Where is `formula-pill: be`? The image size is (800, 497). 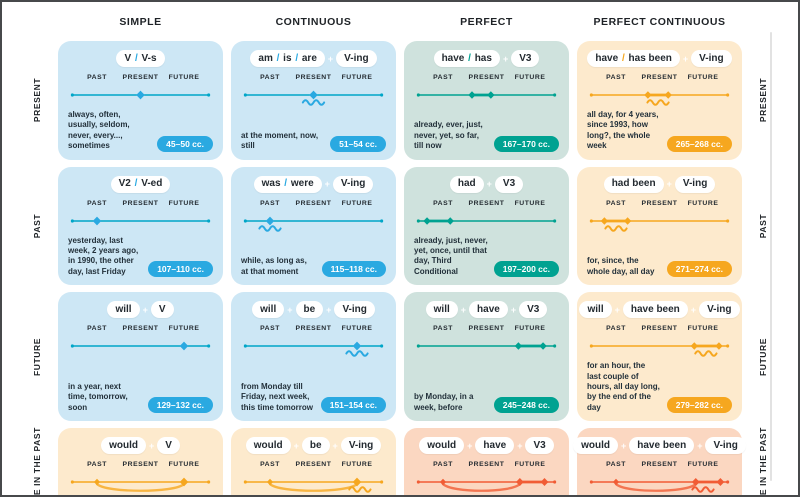
formula-pill: be is located at coordinates (309, 310).